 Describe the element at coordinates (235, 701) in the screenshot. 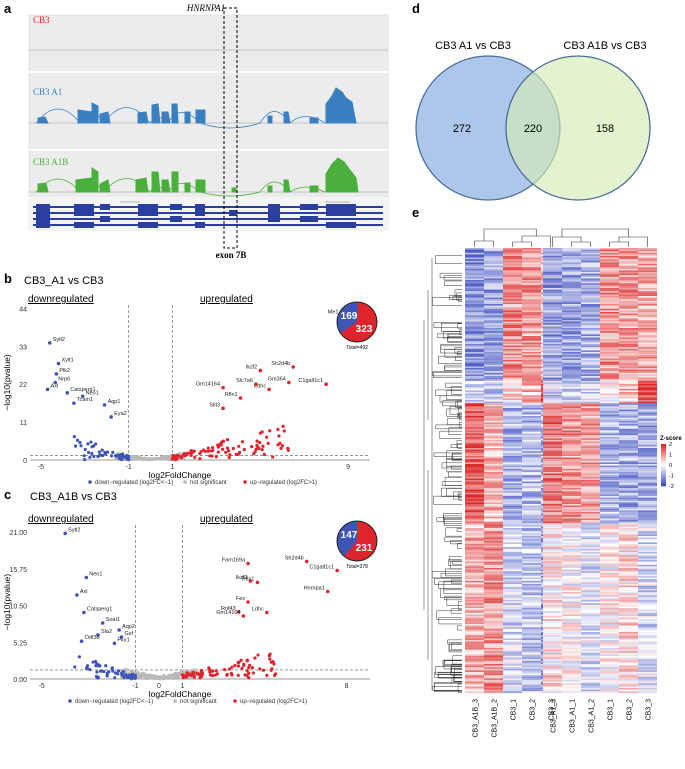

I see `volcano-c-legend-dot` at that location.